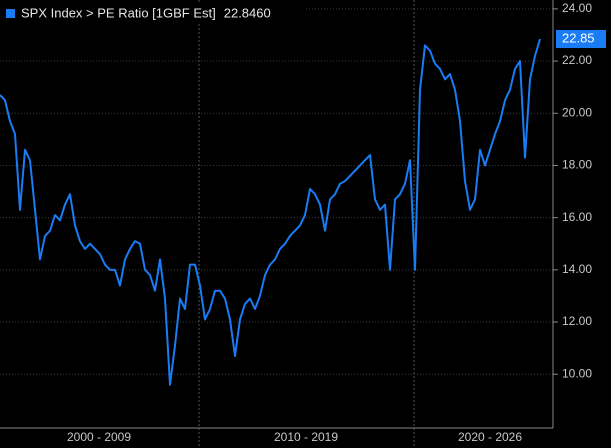 The height and width of the screenshot is (448, 611). I want to click on legend-label: SPX Index > PE Ratio [1GBF Est], so click(118, 12).